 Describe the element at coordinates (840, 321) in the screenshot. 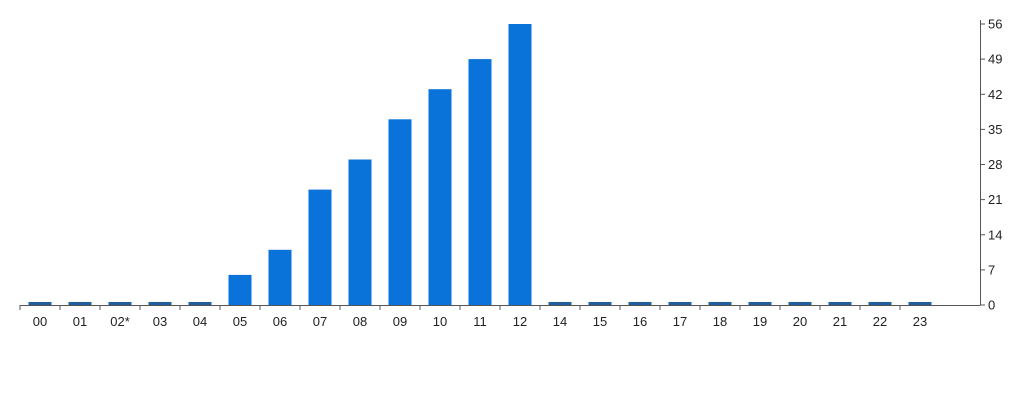

I see `x-tick-label: 21` at that location.